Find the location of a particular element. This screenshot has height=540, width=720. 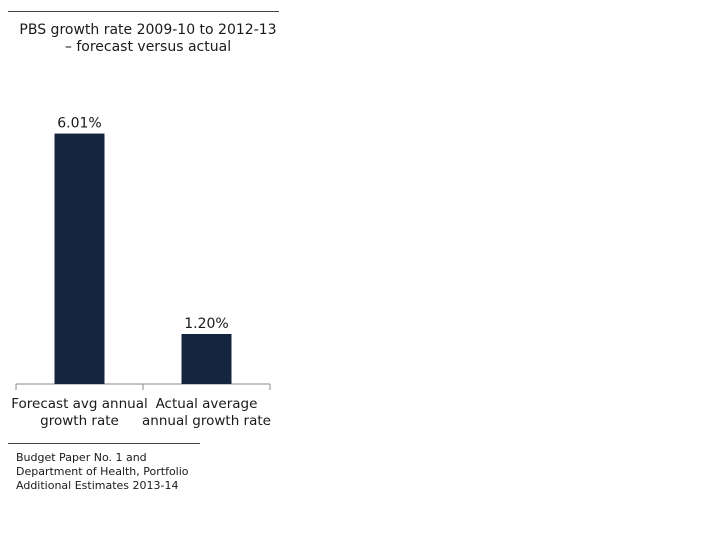

category-label: Actual average is located at coordinates (207, 404).